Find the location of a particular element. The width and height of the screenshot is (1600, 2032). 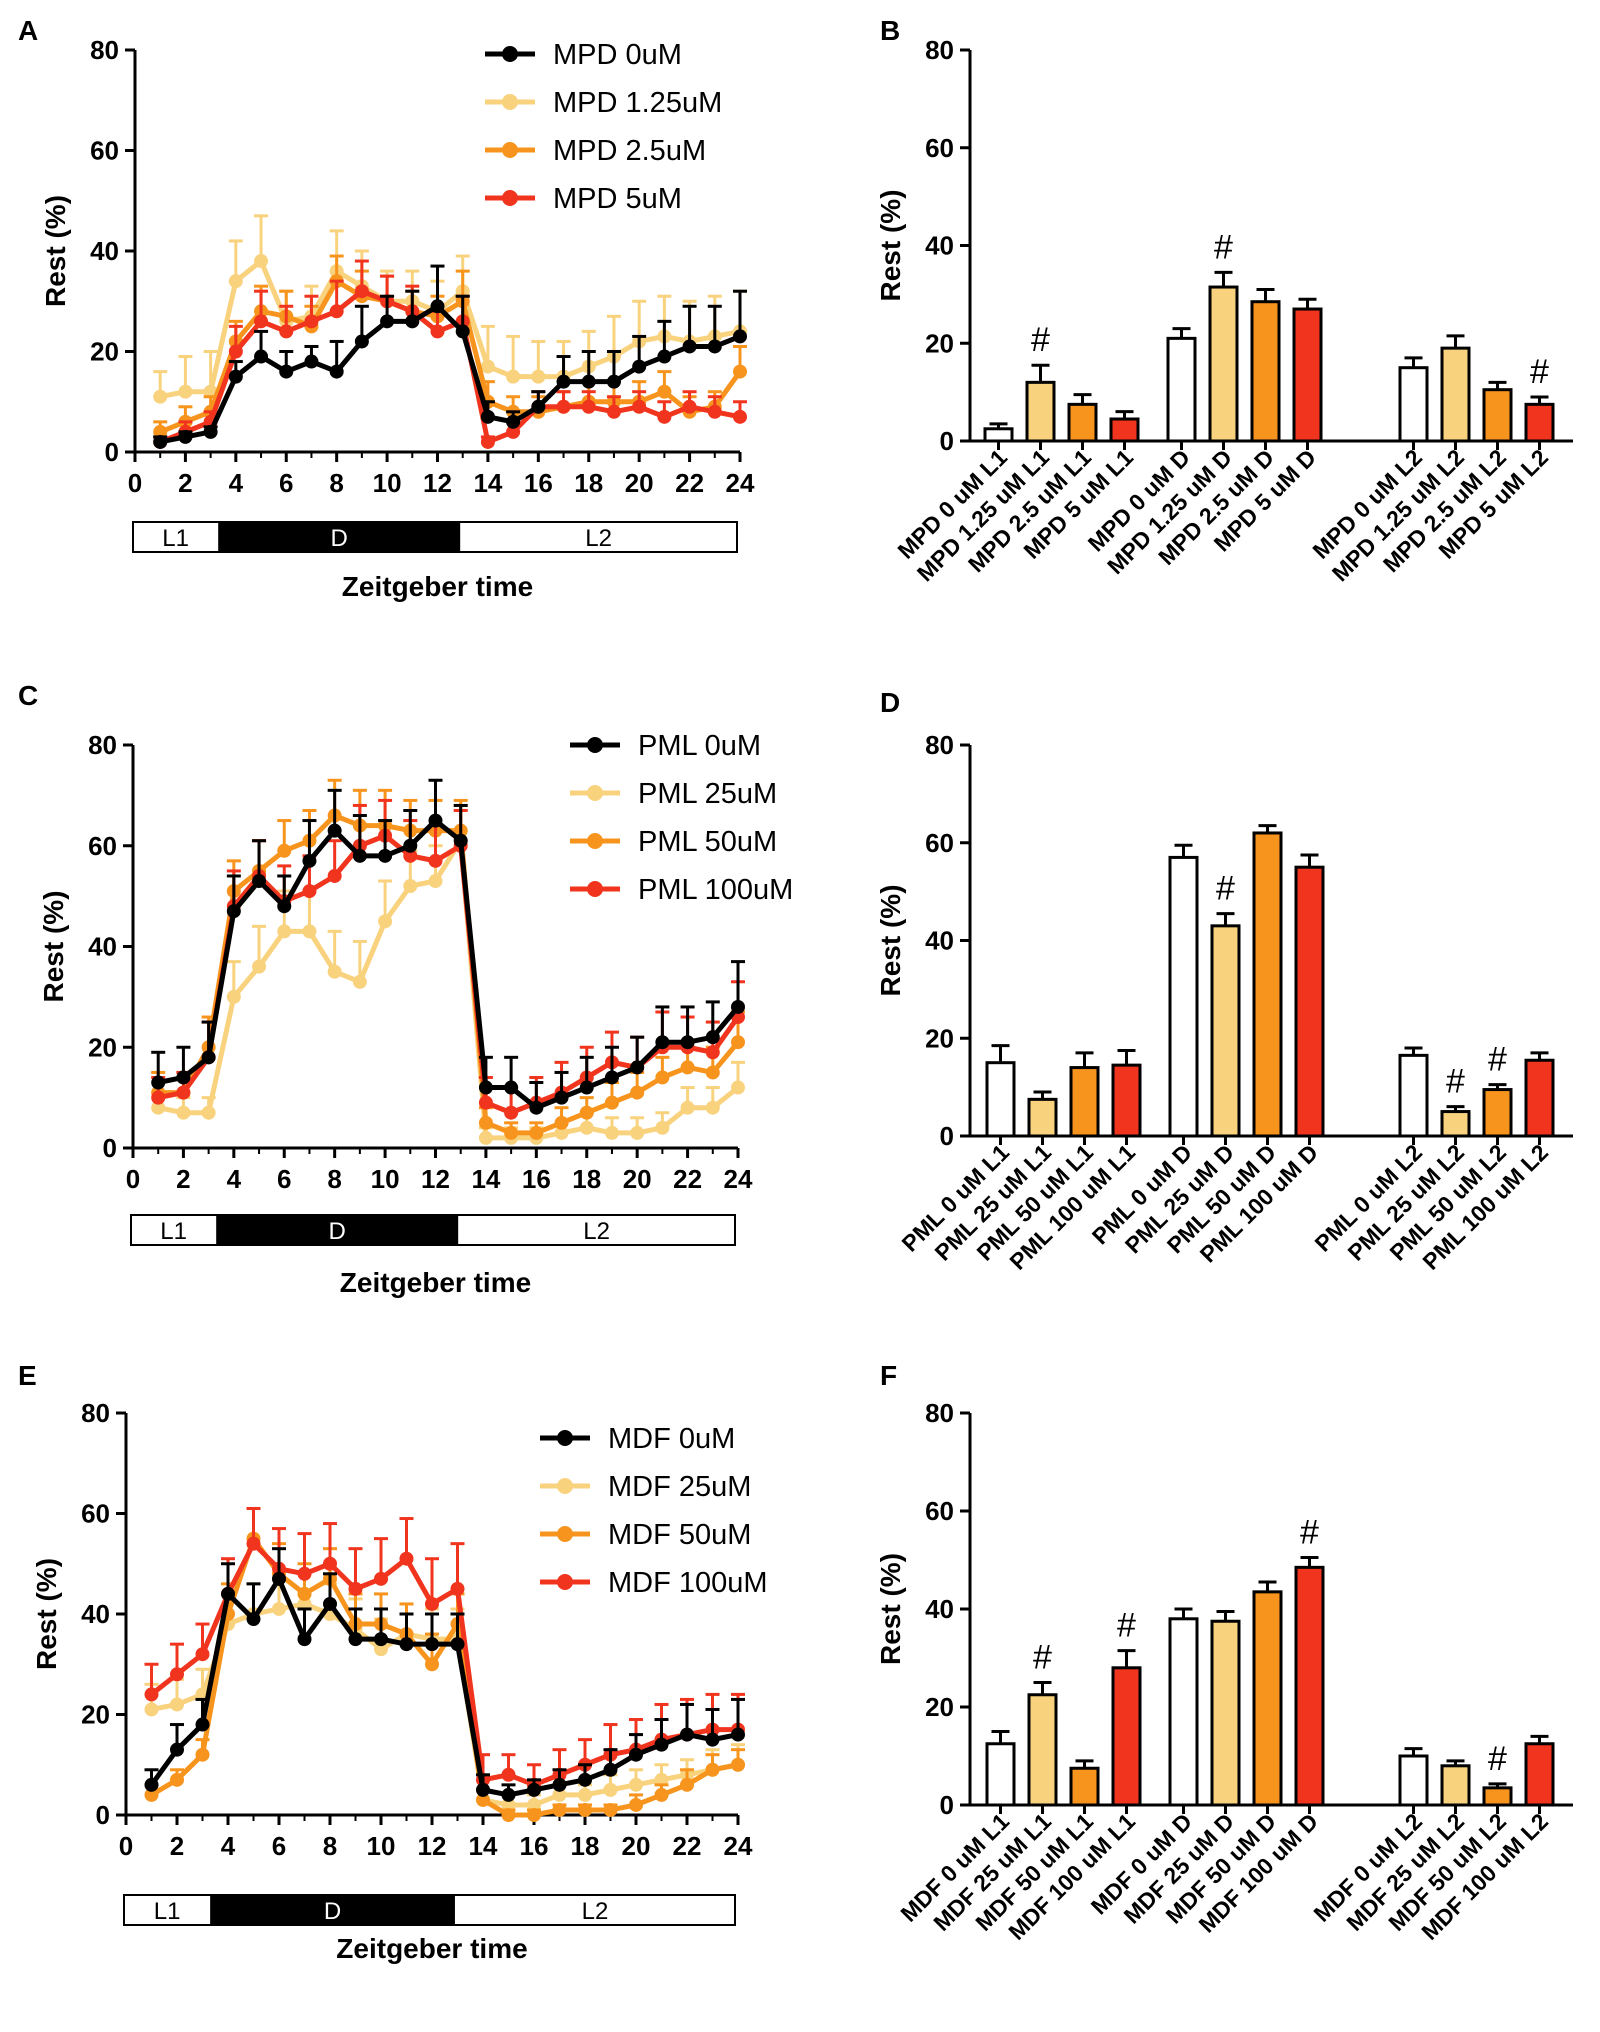

x-tick-label: 12 is located at coordinates (437, 483).